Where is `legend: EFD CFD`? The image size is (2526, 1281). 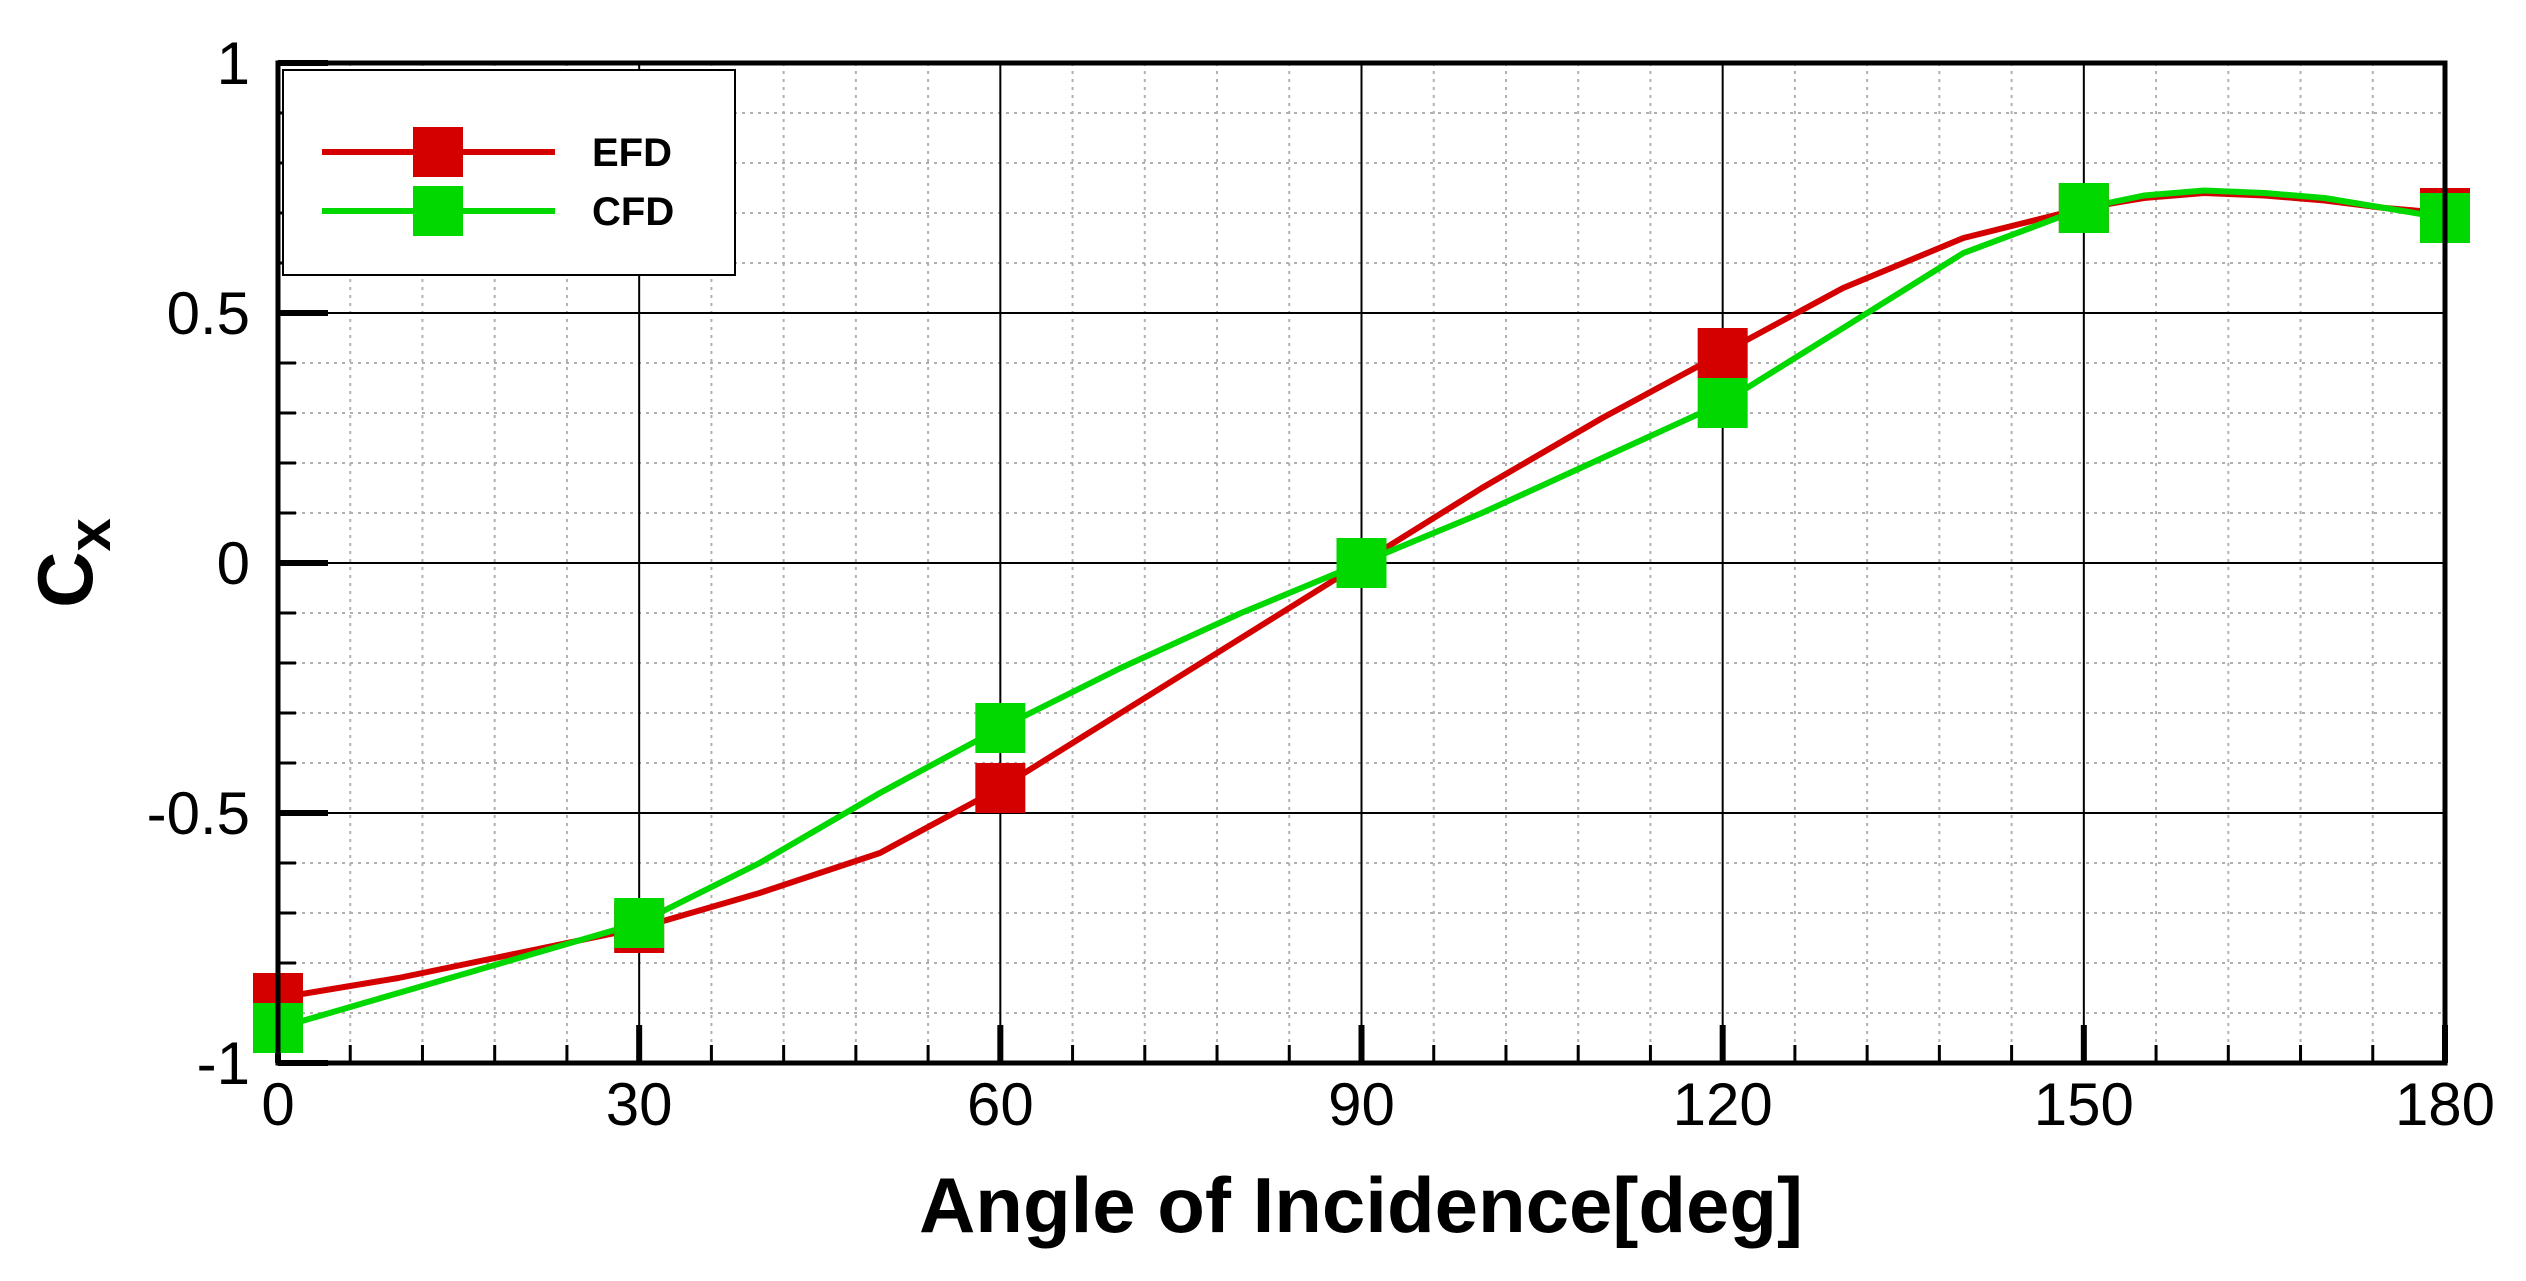 legend: EFD CFD is located at coordinates (509, 172).